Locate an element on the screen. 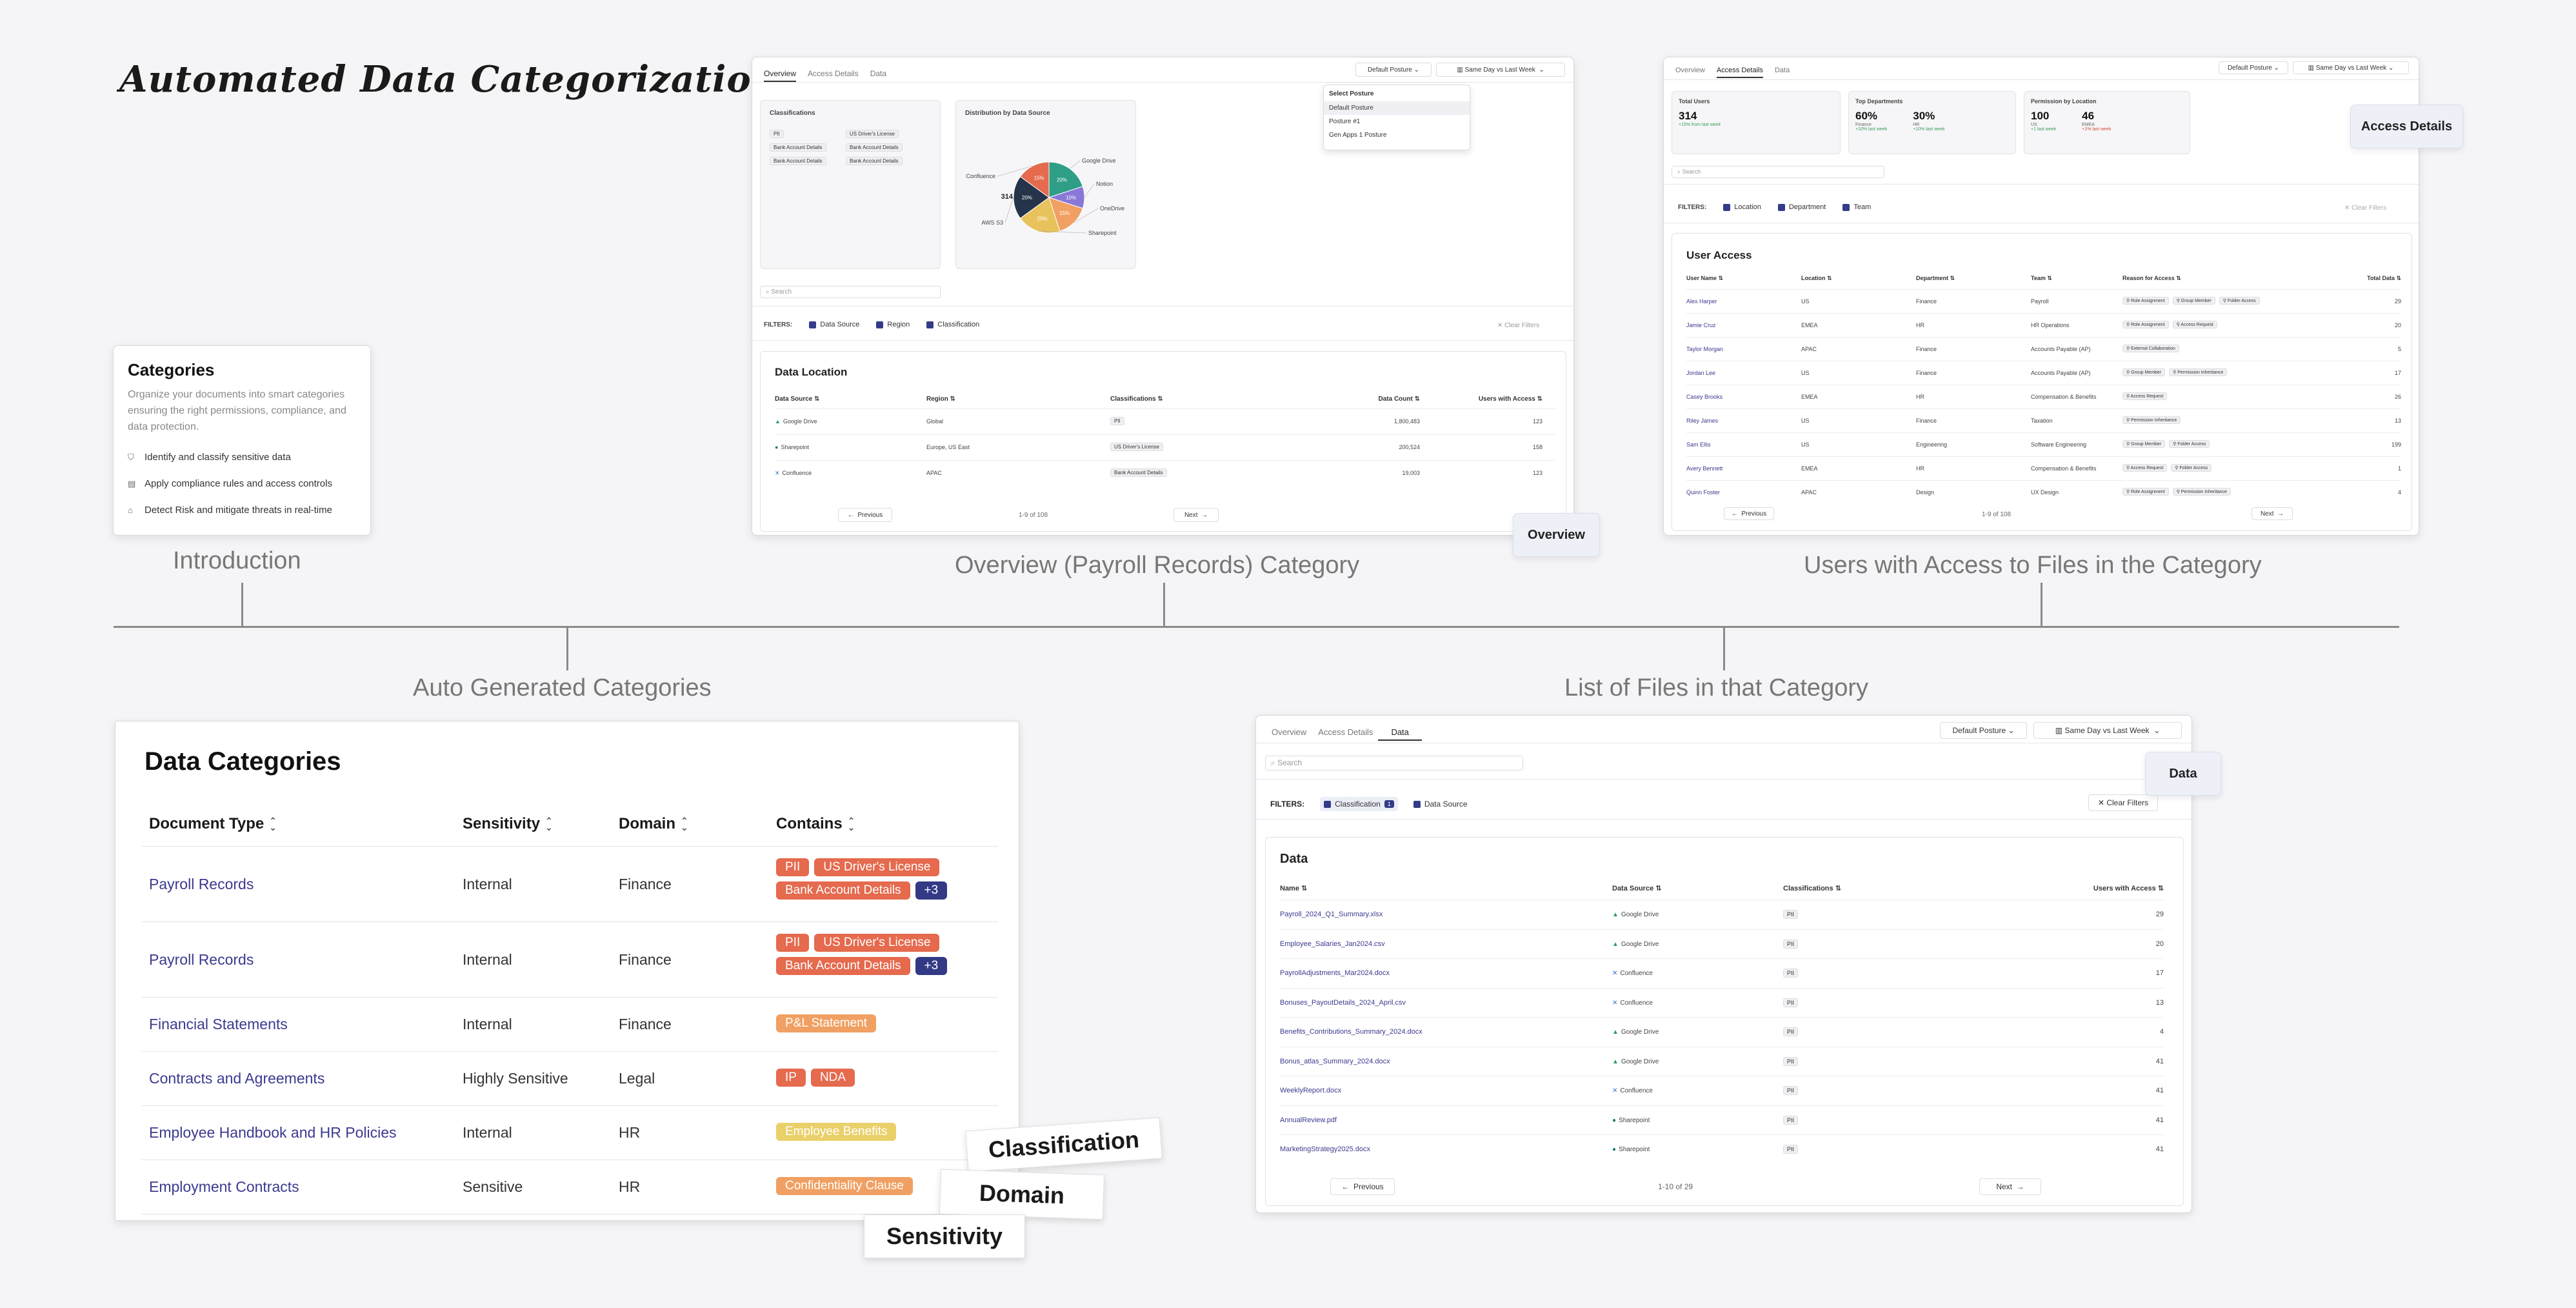 This screenshot has height=1308, width=2576. data-source-cell: ● Sharepoint is located at coordinates (792, 447).